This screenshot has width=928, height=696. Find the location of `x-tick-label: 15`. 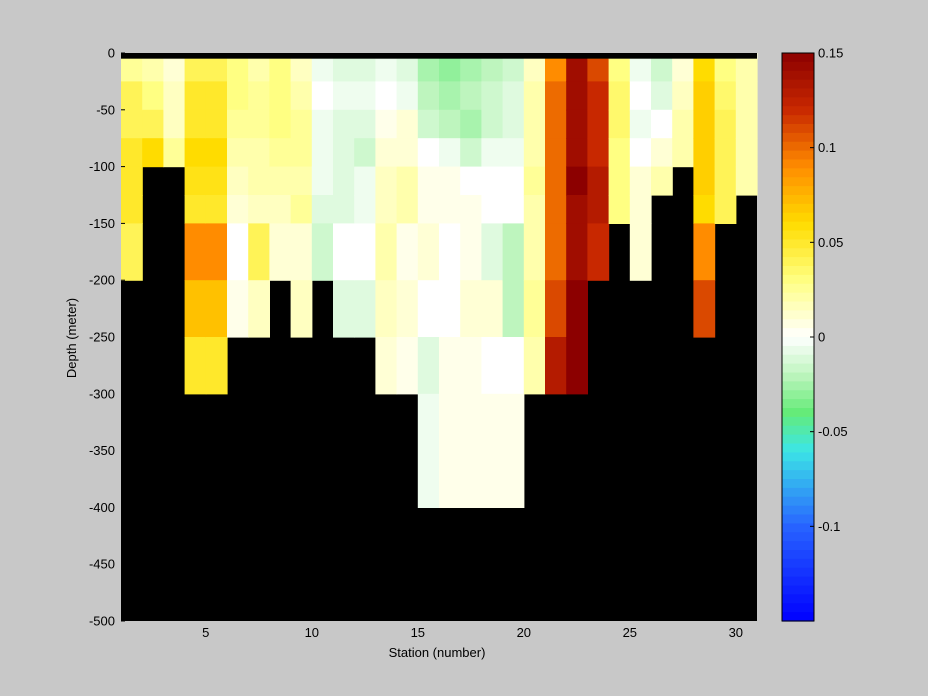

x-tick-label: 15 is located at coordinates (418, 632).